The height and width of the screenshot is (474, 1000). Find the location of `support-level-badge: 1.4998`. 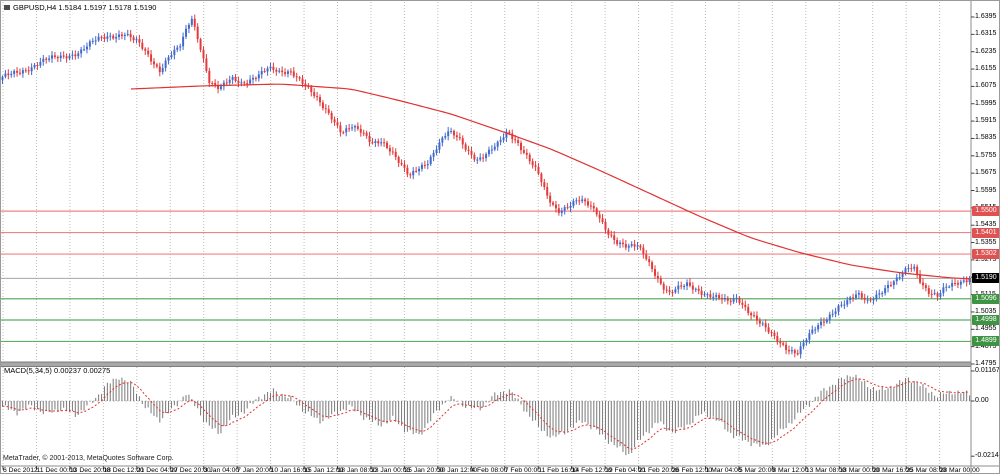

support-level-badge: 1.4998 is located at coordinates (985, 319).